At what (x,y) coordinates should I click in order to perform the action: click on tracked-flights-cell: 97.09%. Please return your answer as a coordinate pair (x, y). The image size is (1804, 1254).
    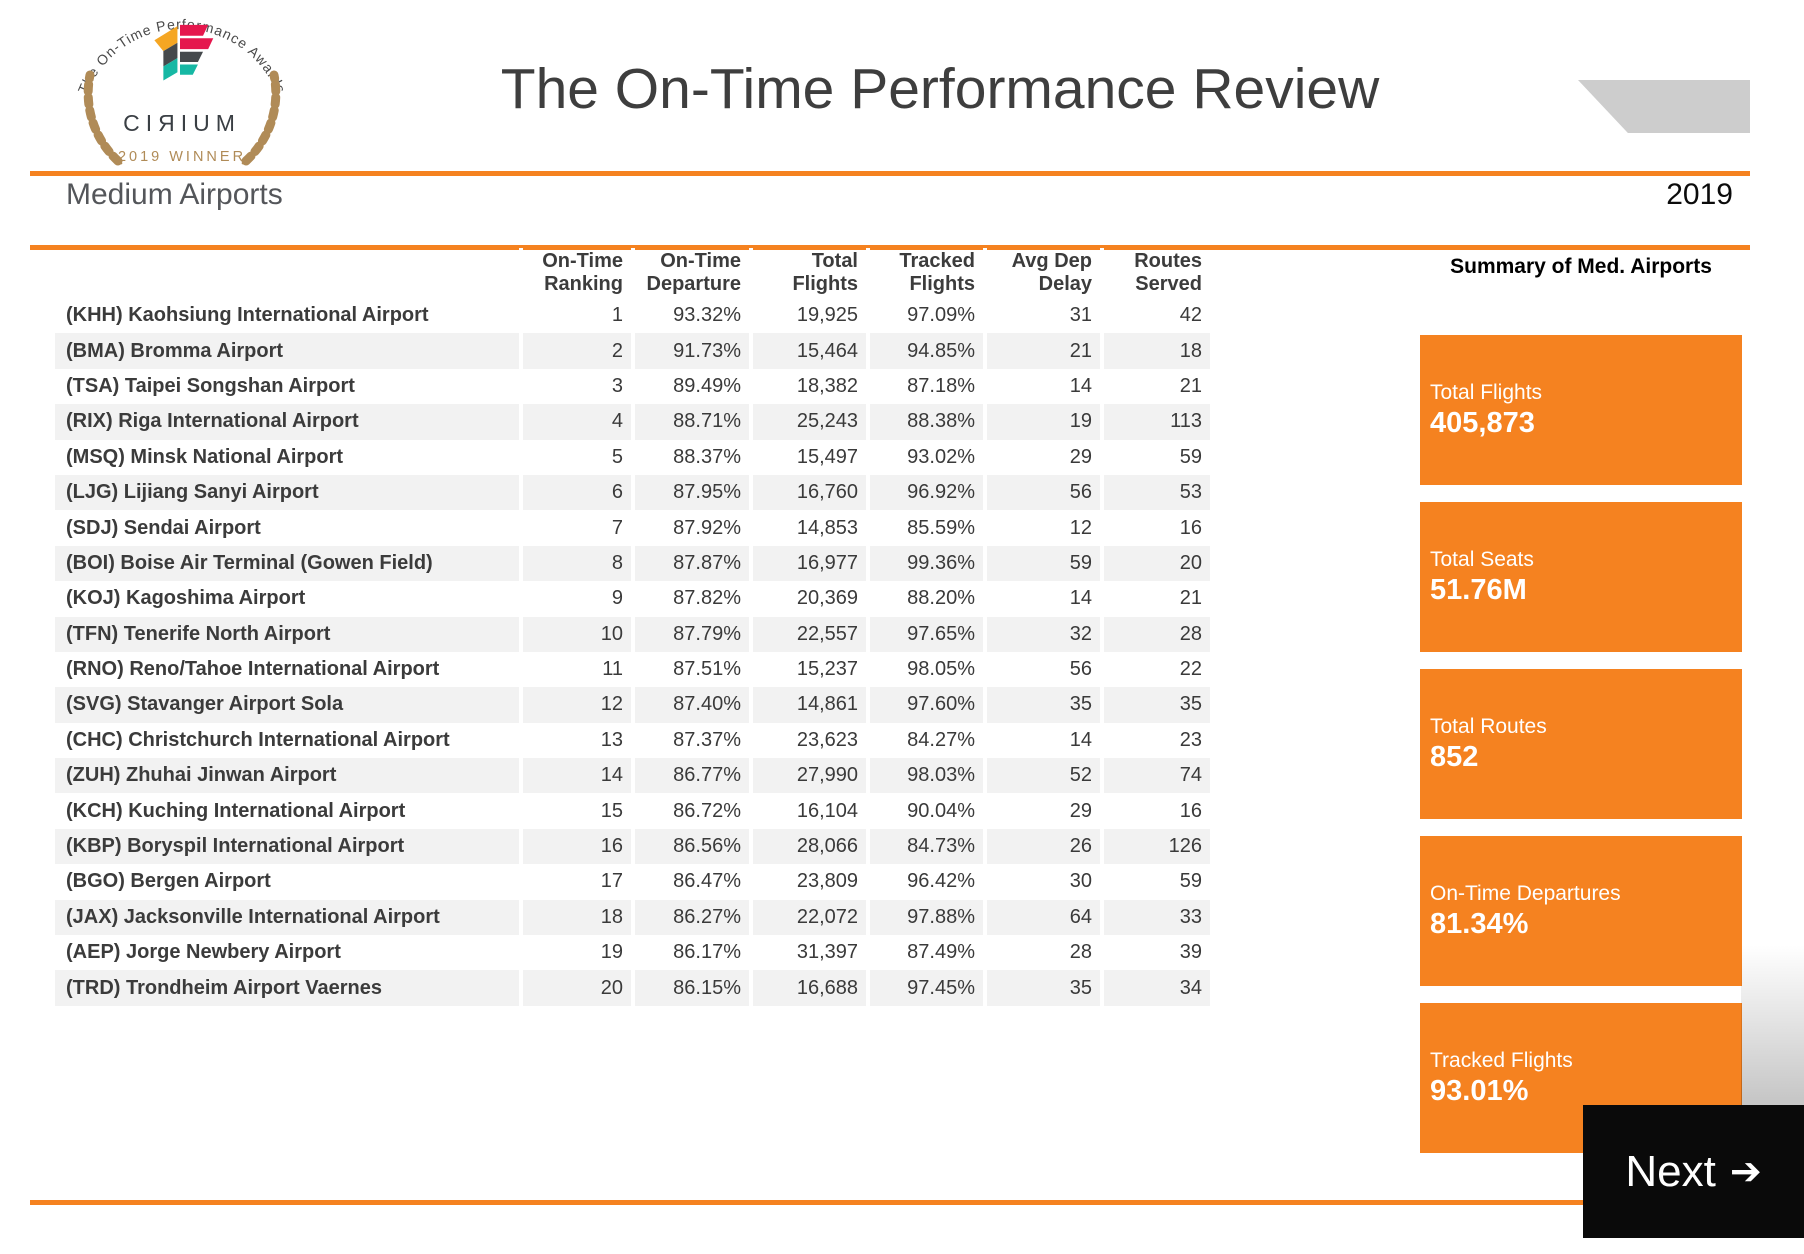
    Looking at the image, I should click on (924, 316).